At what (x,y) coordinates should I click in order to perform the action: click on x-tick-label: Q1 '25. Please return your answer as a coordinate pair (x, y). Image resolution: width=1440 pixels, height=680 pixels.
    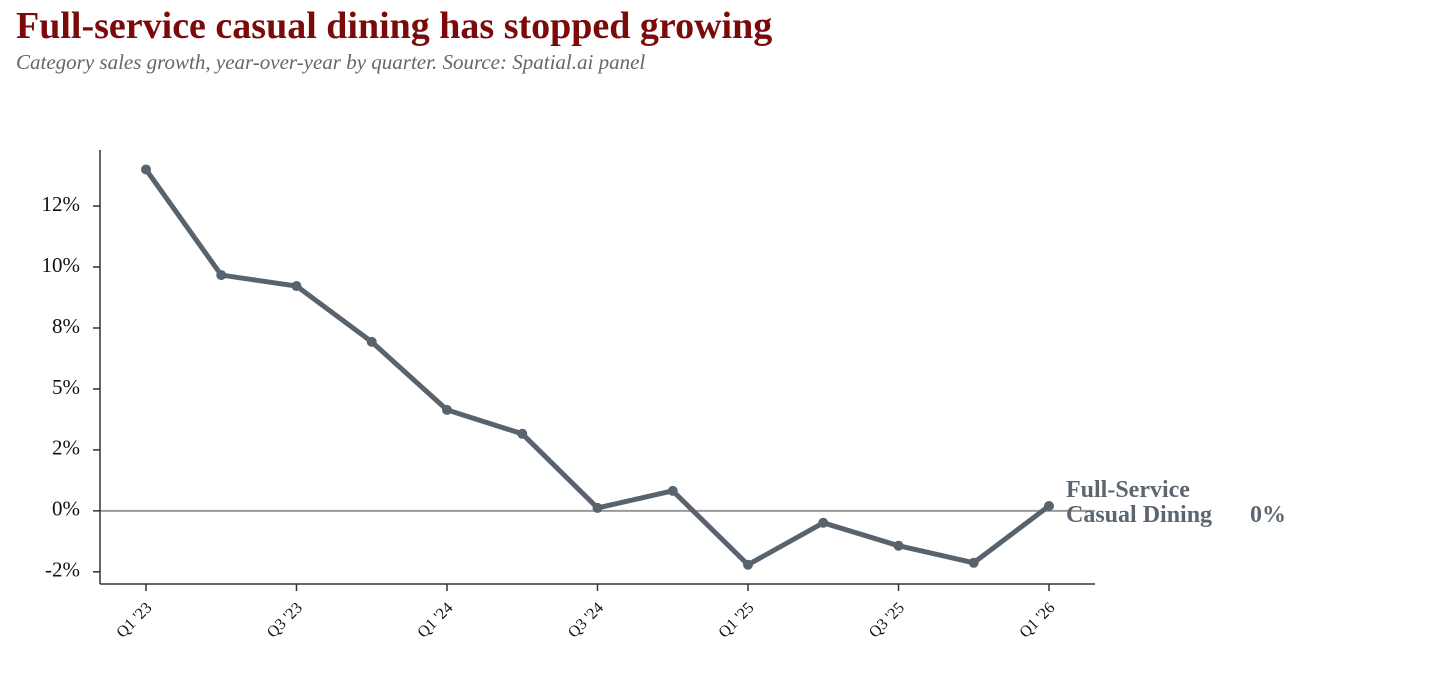
    Looking at the image, I should click on (736, 620).